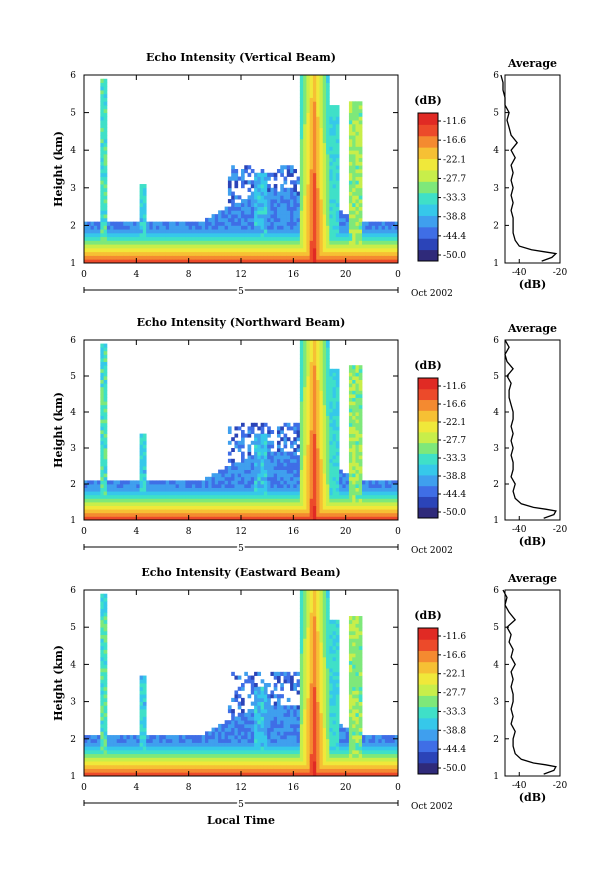 This screenshot has width=615, height=875. Describe the element at coordinates (427, 365) in the screenshot. I see `colorbar-unit: (dB)` at that location.